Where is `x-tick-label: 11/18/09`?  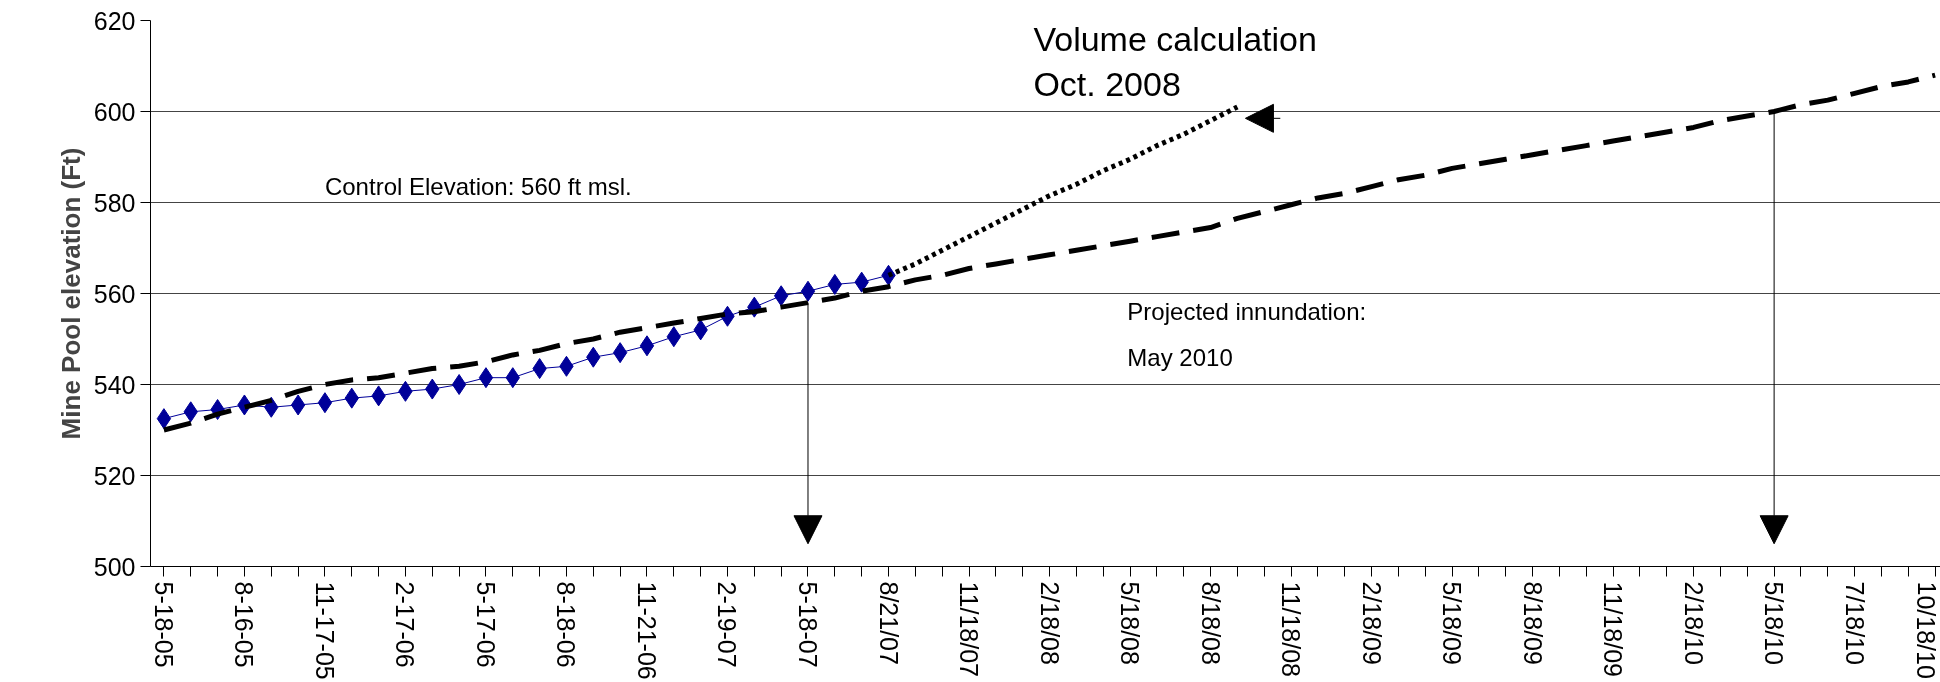 x-tick-label: 11/18/09 is located at coordinates (1613, 629).